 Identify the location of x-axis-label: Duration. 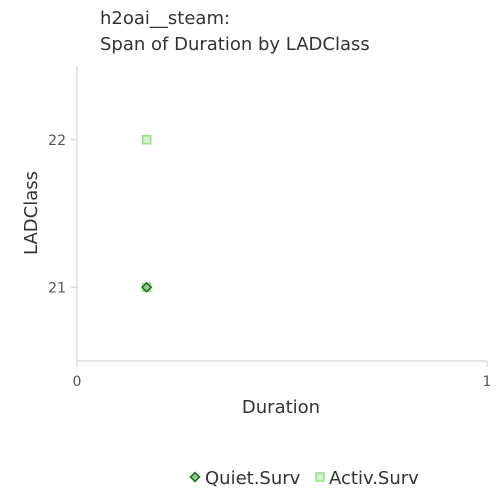
(281, 407).